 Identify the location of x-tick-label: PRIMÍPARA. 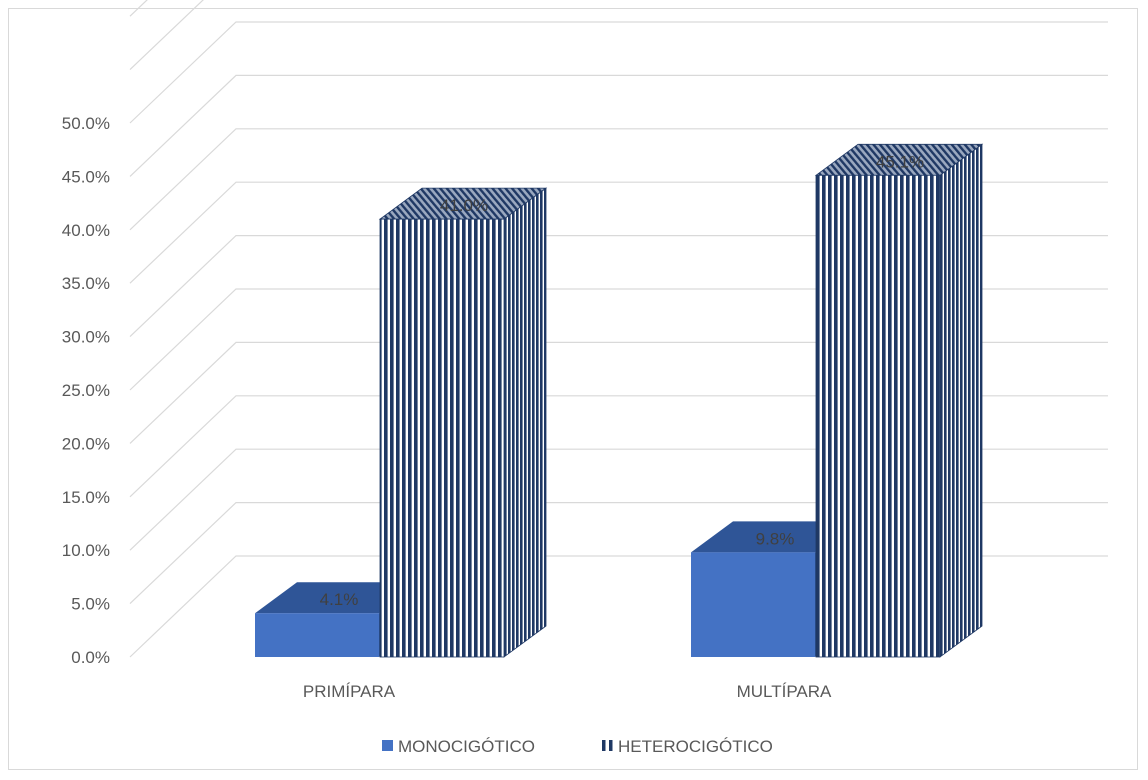
(349, 691).